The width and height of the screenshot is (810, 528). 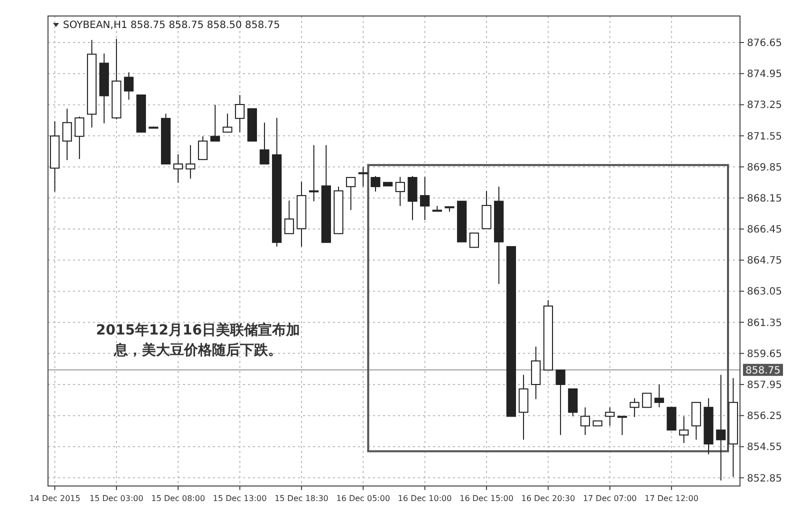 I want to click on y-tick-label: 864.75, so click(x=764, y=261).